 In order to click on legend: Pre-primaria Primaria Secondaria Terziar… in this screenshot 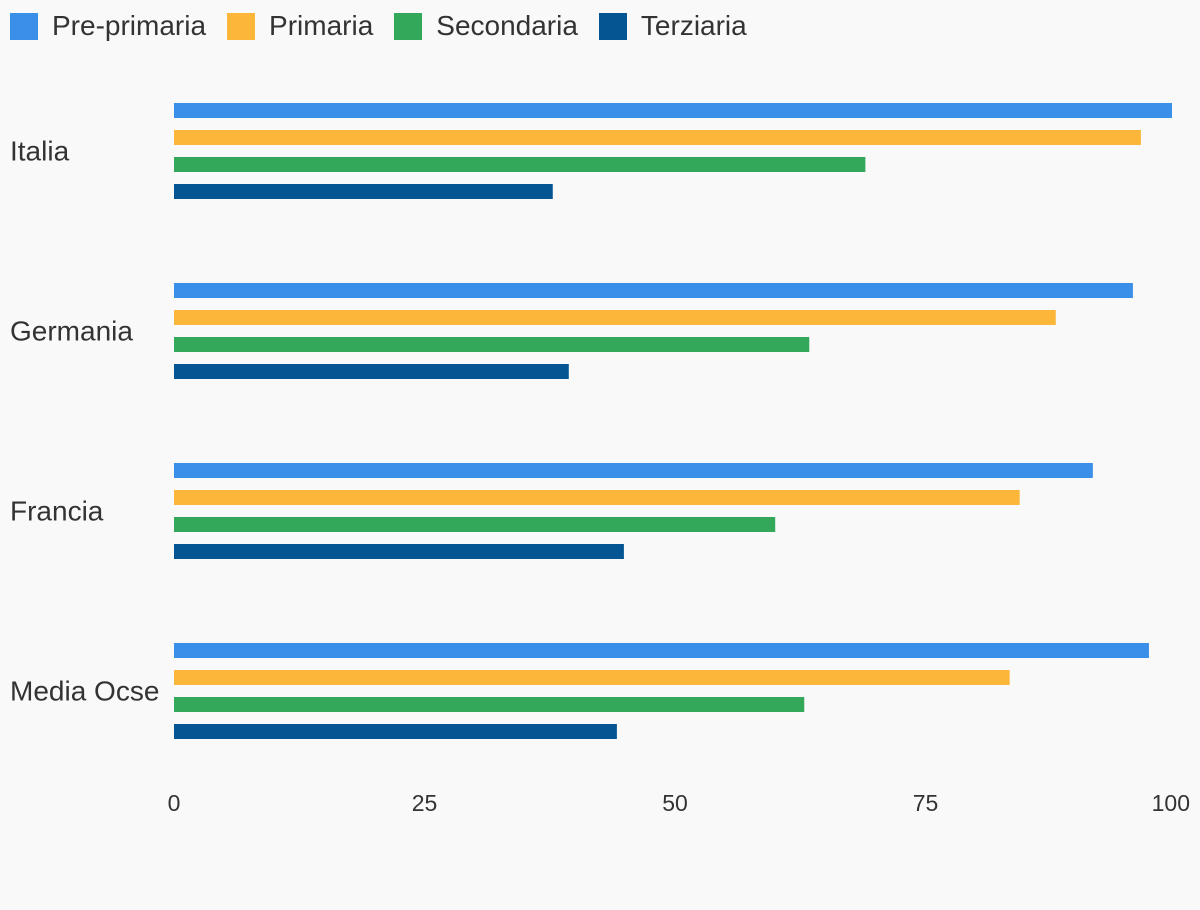, I will do `click(389, 26)`.